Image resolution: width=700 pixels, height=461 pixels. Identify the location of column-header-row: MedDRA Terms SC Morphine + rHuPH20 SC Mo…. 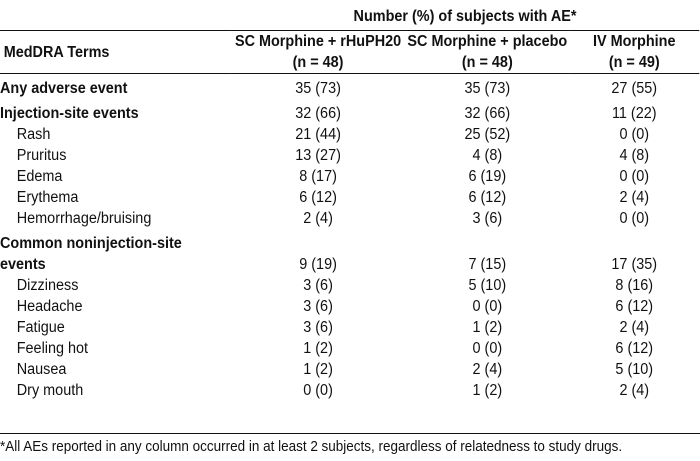
(350, 52).